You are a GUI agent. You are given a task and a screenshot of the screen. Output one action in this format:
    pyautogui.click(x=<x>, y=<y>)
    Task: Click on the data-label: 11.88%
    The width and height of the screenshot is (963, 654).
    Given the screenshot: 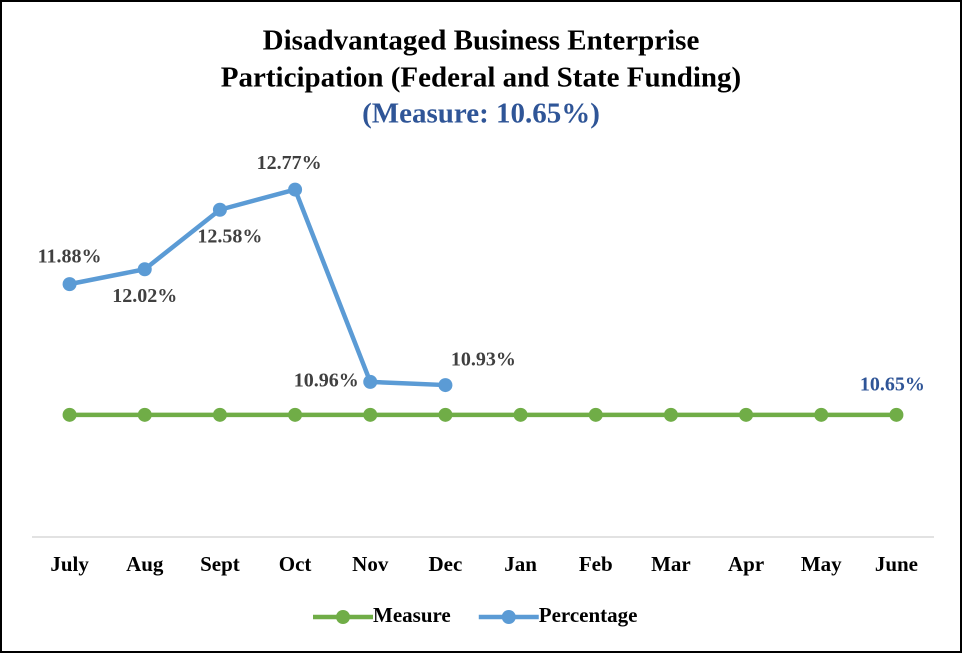 What is the action you would take?
    pyautogui.click(x=70, y=257)
    